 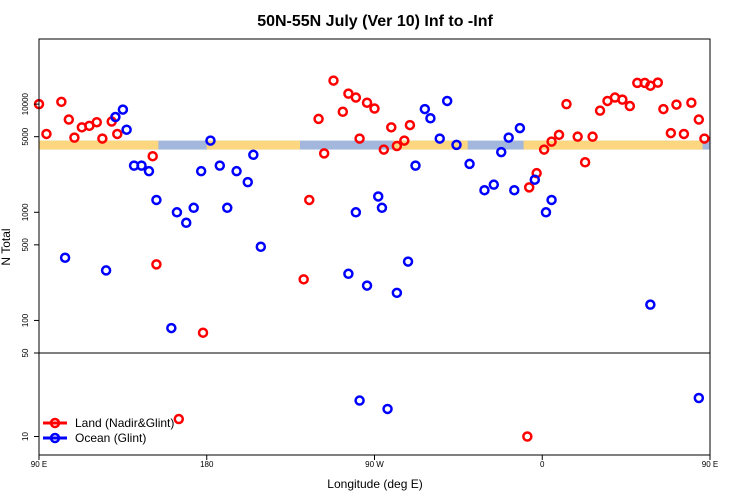 I want to click on y-tick-label: 10, so click(x=25, y=435).